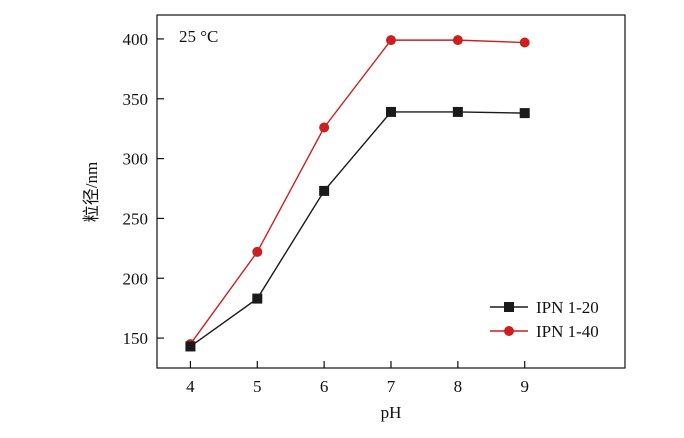 Image resolution: width=684 pixels, height=438 pixels. I want to click on legend: IPN 1-20 IPN 1-40, so click(544, 319).